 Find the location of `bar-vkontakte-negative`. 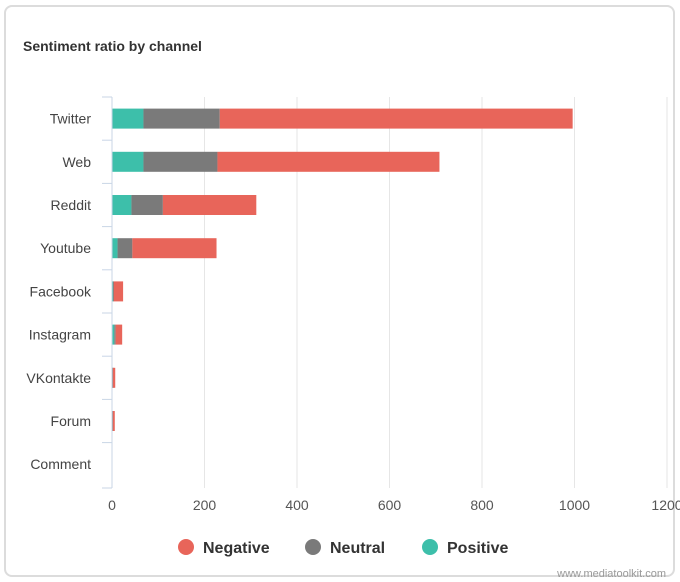

bar-vkontakte-negative is located at coordinates (114, 377).